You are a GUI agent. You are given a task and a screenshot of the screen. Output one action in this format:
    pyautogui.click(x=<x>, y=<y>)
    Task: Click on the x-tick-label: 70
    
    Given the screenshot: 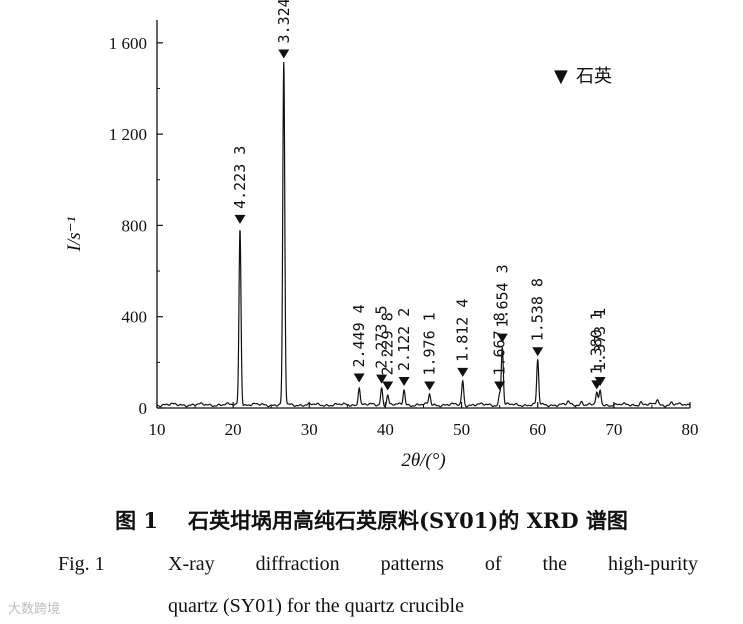 What is the action you would take?
    pyautogui.click(x=613, y=429)
    